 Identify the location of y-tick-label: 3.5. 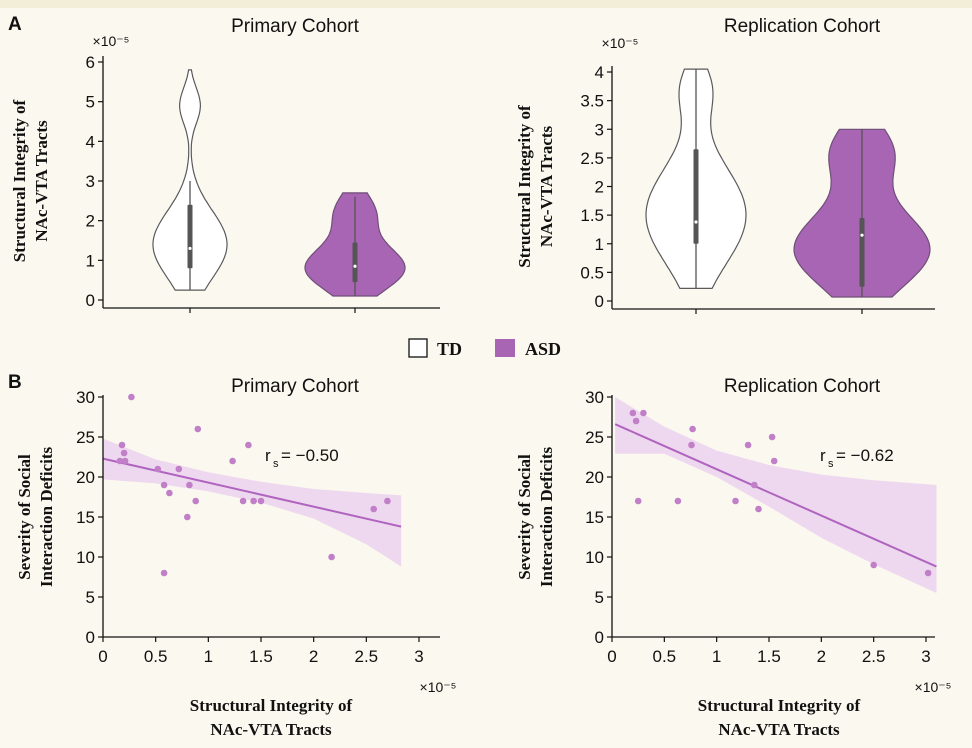
(592, 101).